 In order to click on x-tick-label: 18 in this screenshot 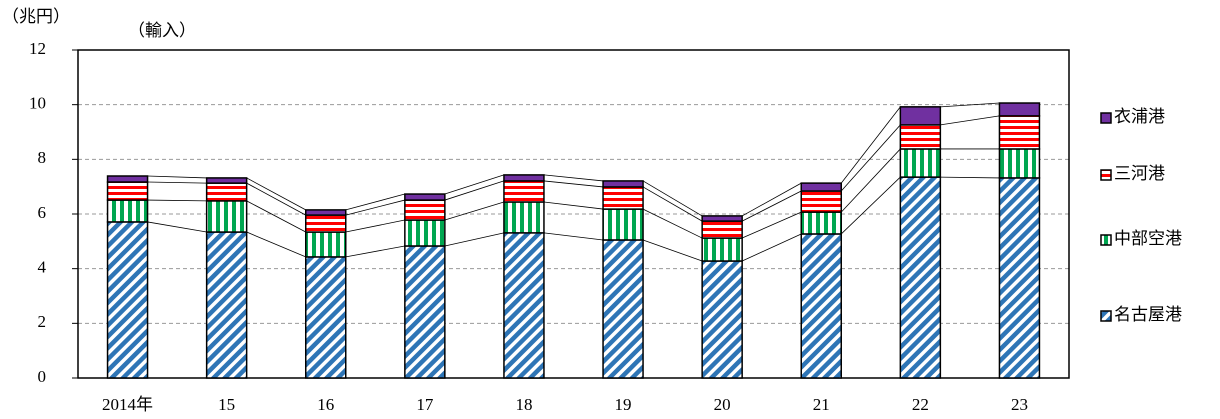, I will do `click(523, 404)`.